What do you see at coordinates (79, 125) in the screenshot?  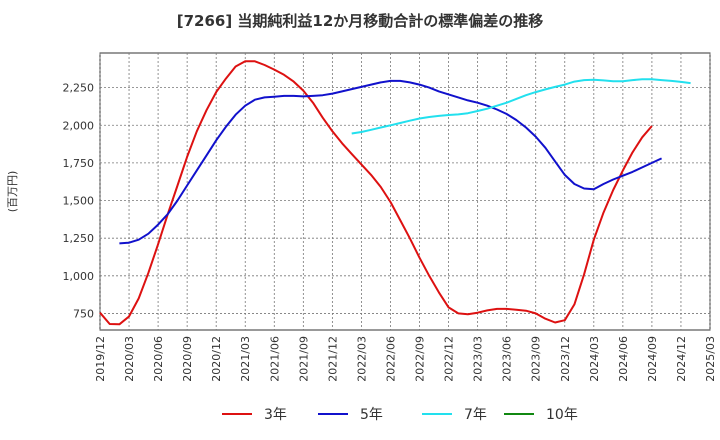 I see `y-tick-label: 2,000` at bounding box center [79, 125].